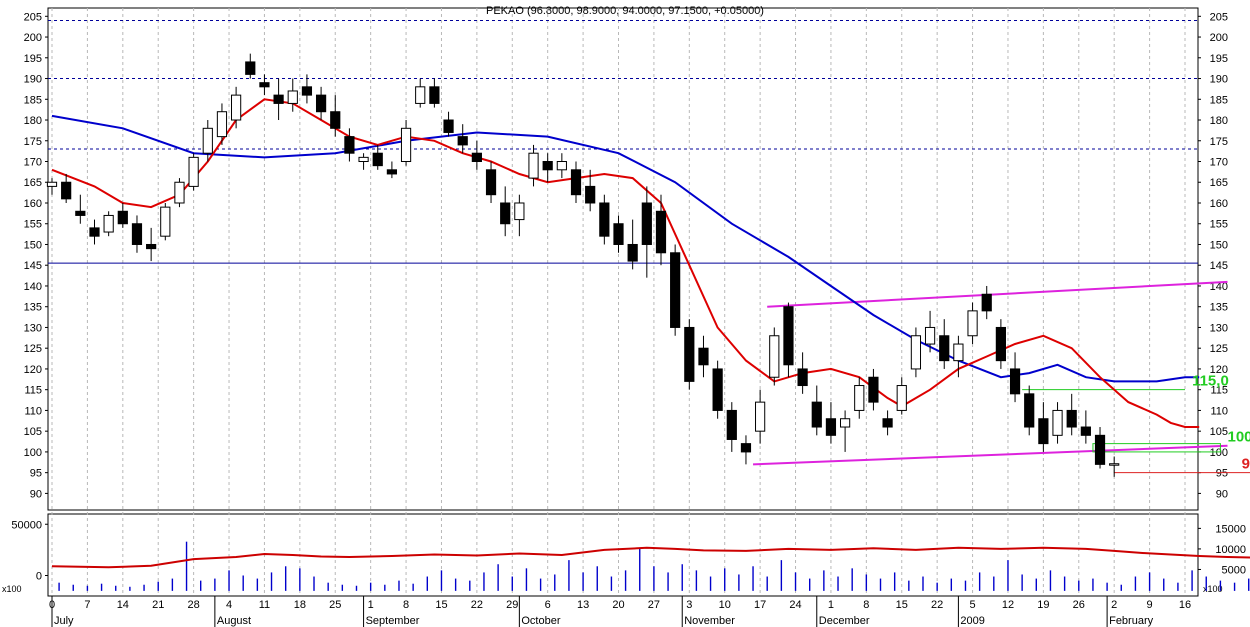 The width and height of the screenshot is (1250, 627). What do you see at coordinates (1234, 570) in the screenshot?
I see `volume-tick-label-right: 5000` at bounding box center [1234, 570].